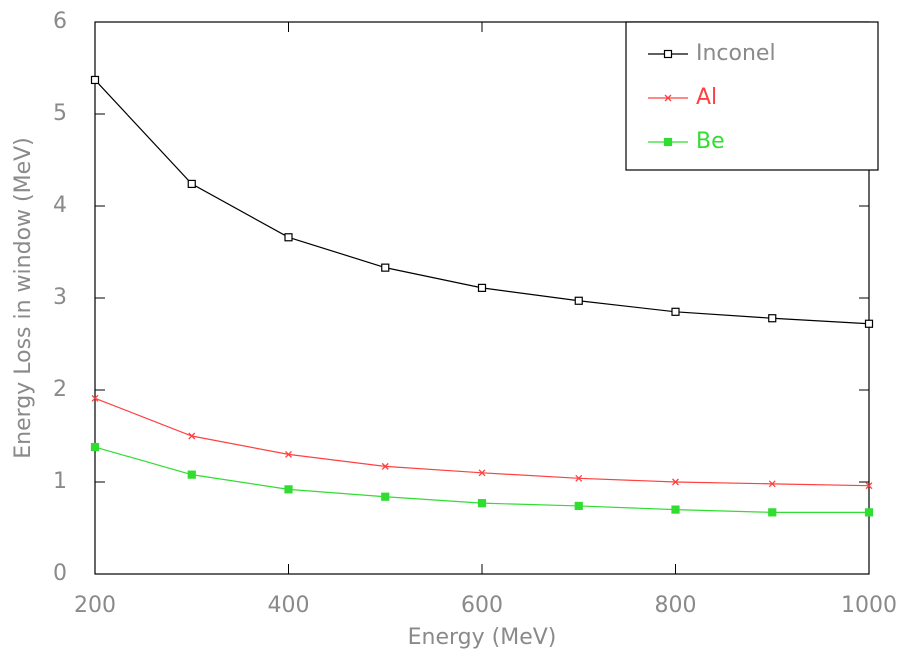  Describe the element at coordinates (95, 605) in the screenshot. I see `x-tick-label: 200` at that location.